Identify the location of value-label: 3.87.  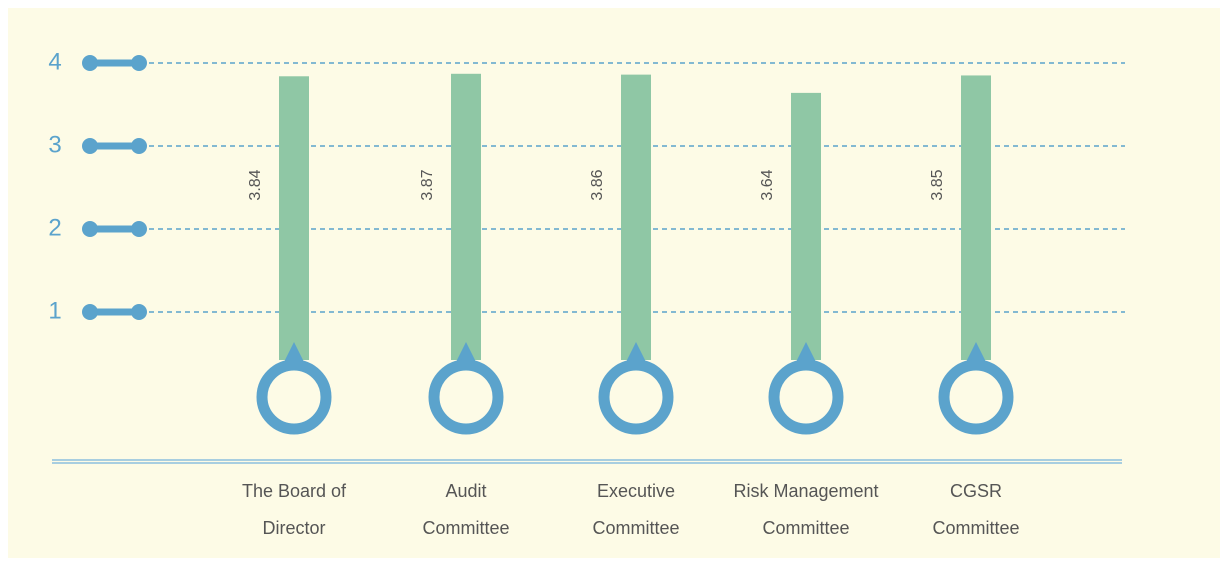
(427, 184).